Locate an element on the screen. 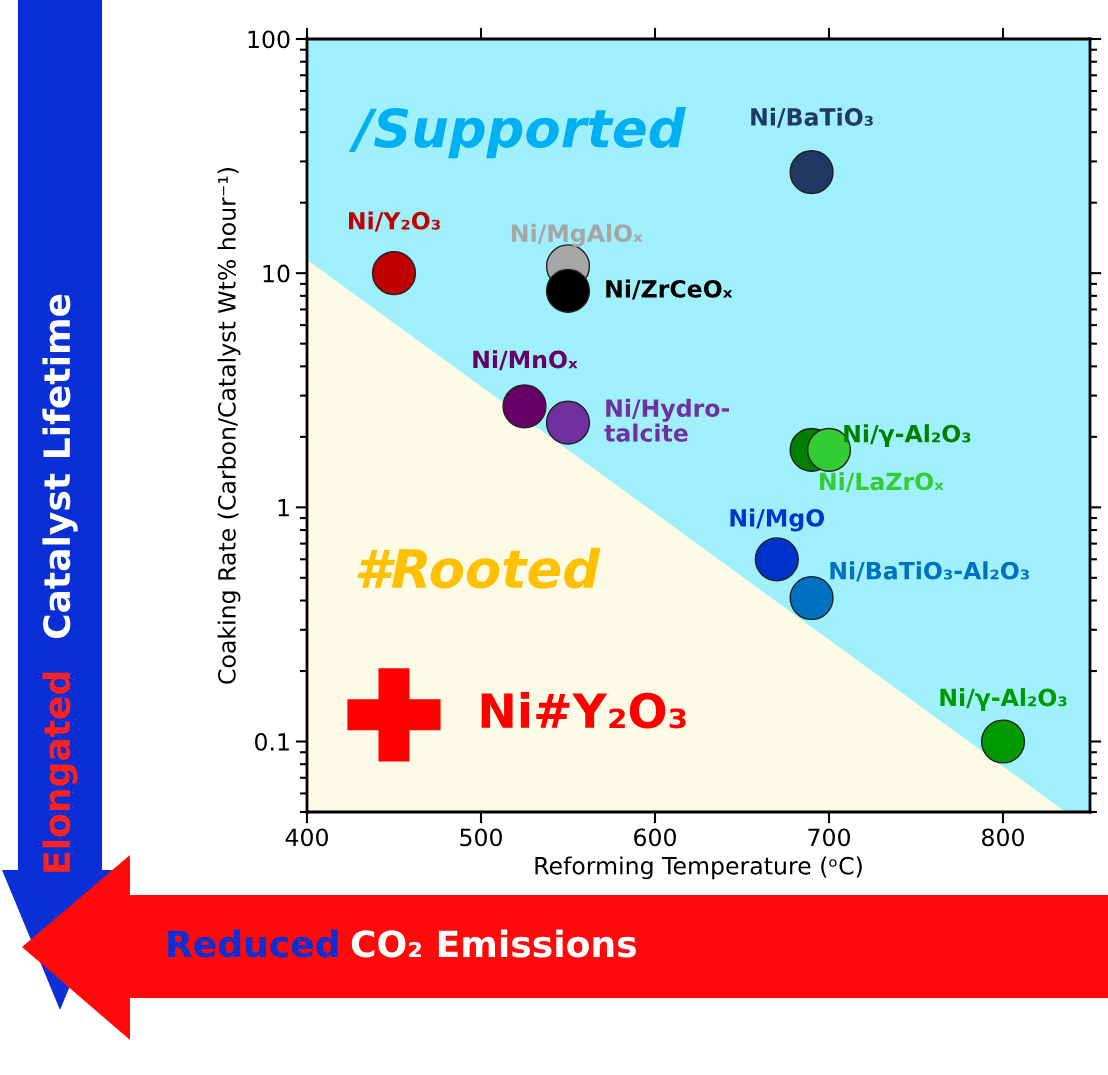 The width and height of the screenshot is (1108, 1075). series-label: Ni/MgO is located at coordinates (777, 520).